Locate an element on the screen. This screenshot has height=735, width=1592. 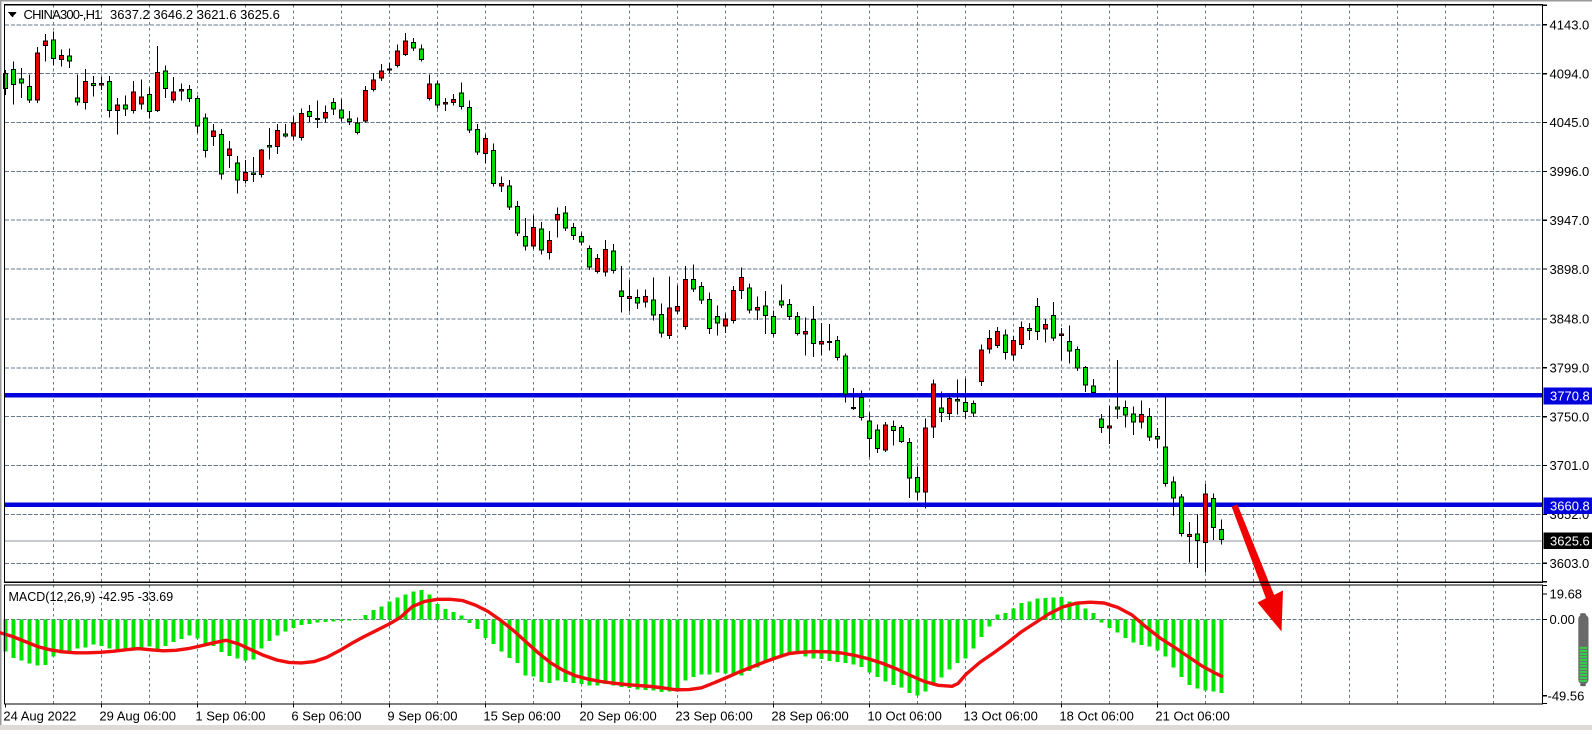
svg-text: 3898.0 is located at coordinates (1570, 269).